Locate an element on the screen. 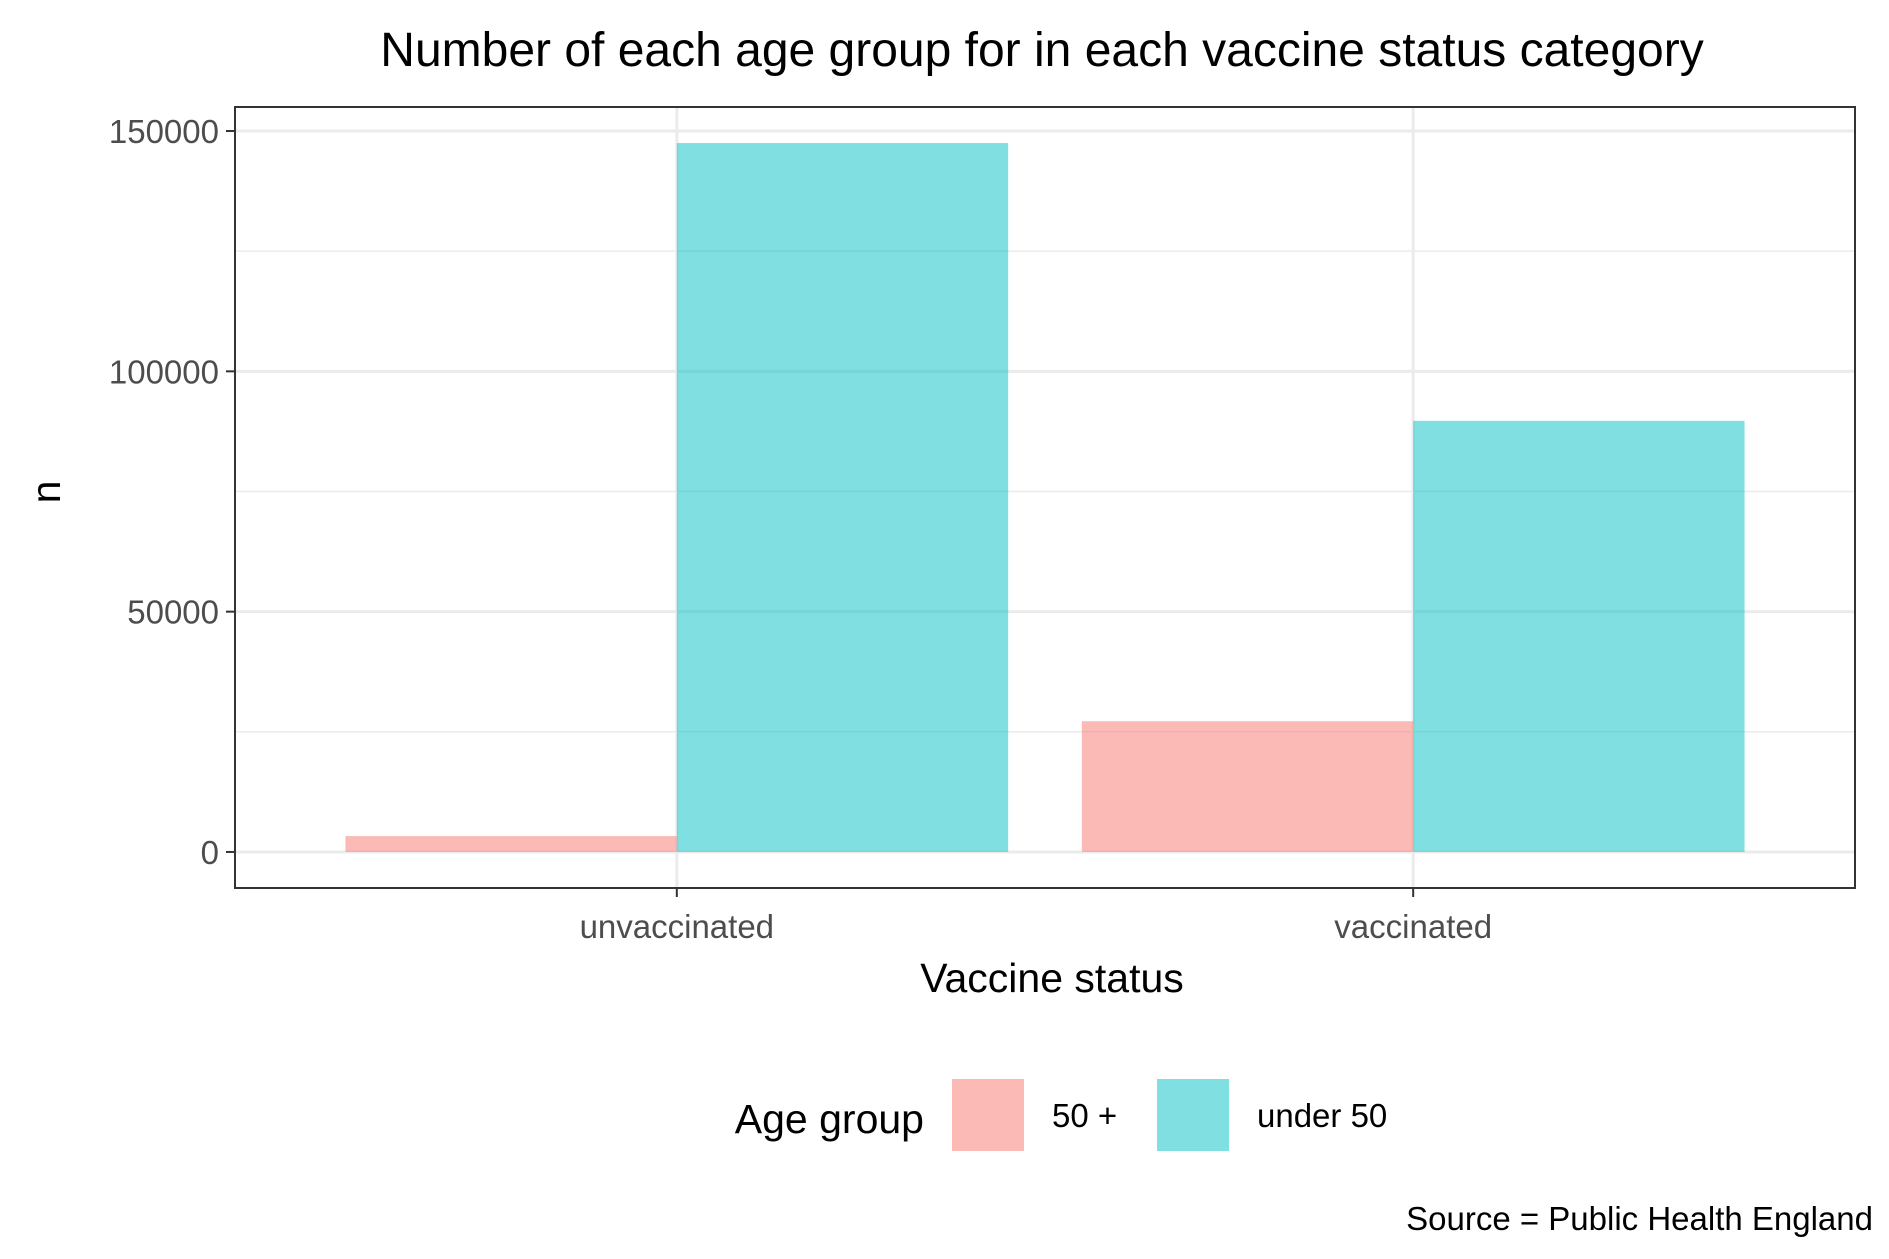 The width and height of the screenshot is (1889, 1259). x-tick-label: vaccinated is located at coordinates (1413, 926).